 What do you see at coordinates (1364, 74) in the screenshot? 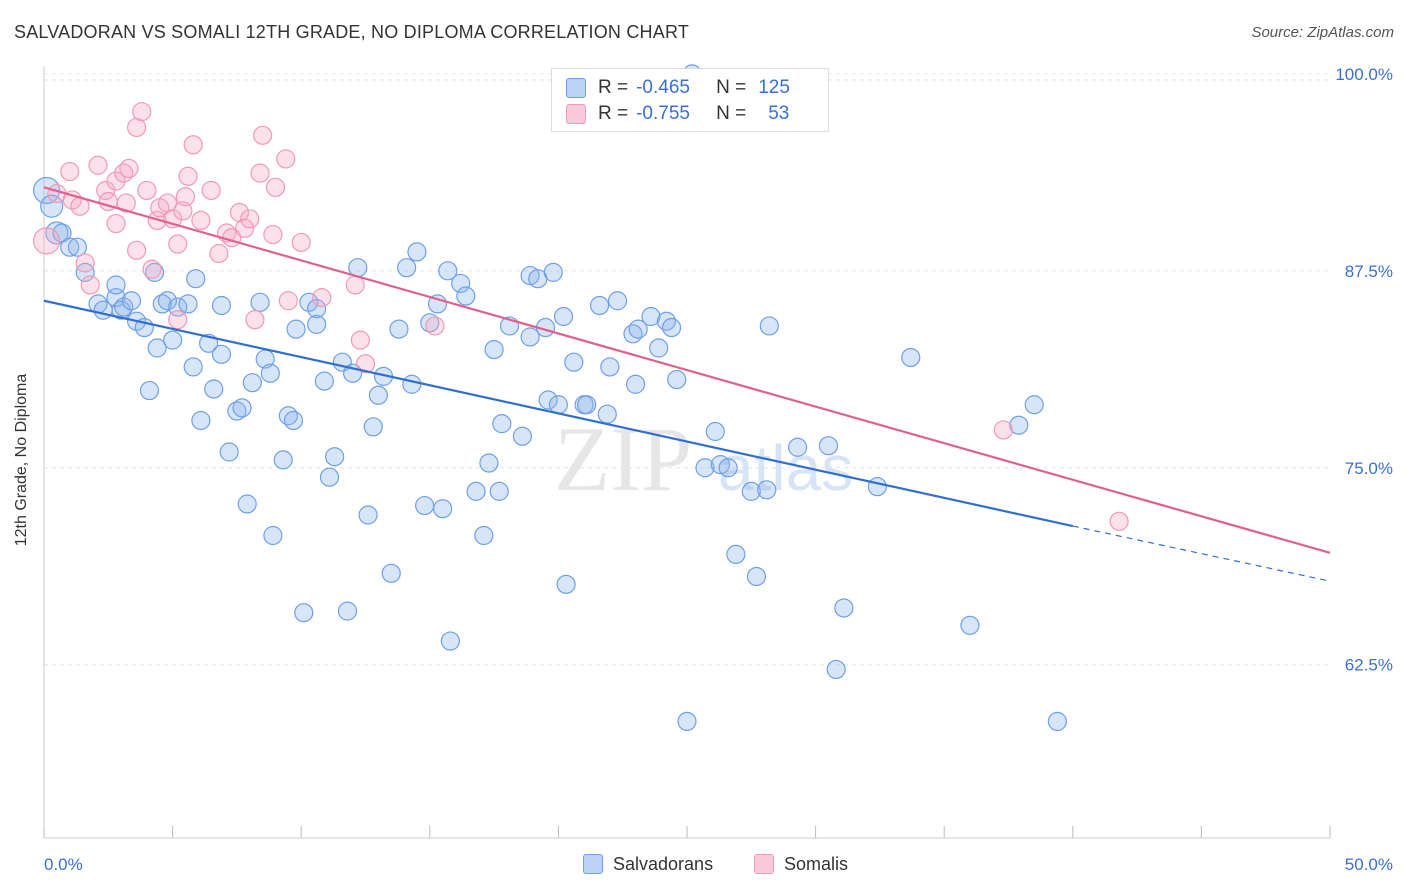
I see `y-tick-label: 100.0%` at bounding box center [1364, 74].